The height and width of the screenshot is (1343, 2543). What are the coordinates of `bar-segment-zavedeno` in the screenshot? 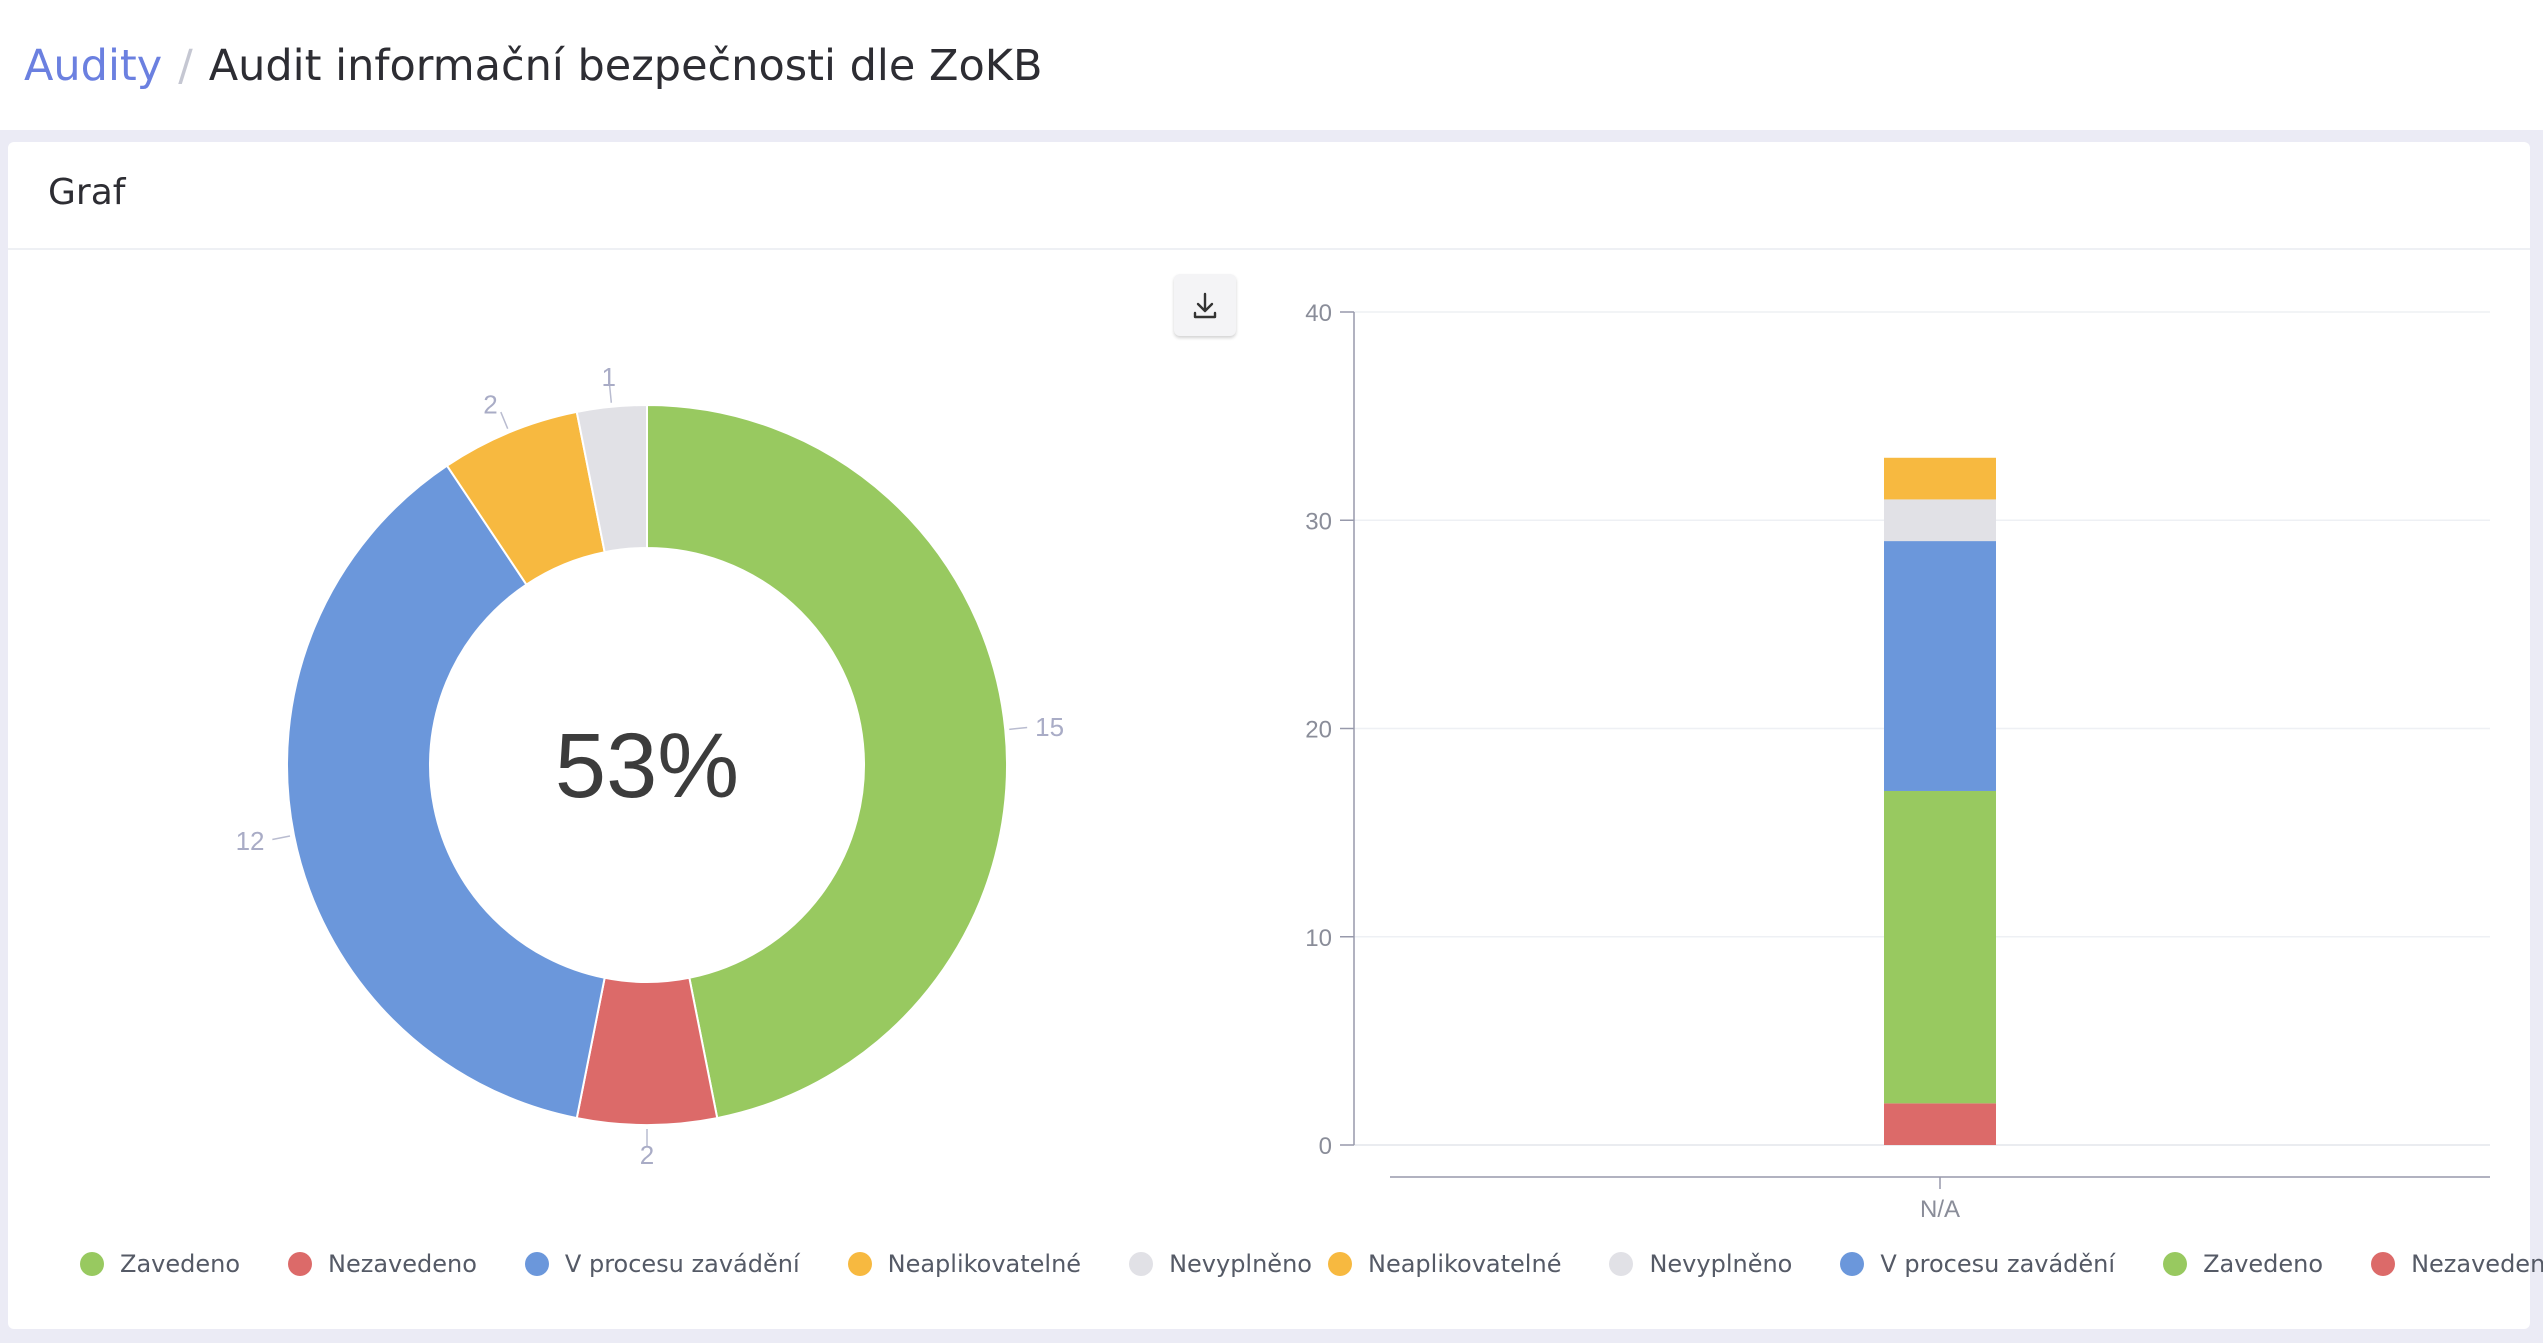 It's located at (1940, 947).